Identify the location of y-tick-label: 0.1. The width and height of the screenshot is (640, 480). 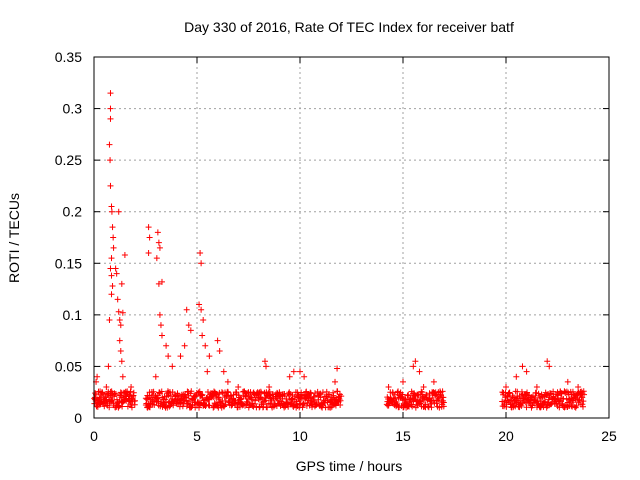
(73, 315).